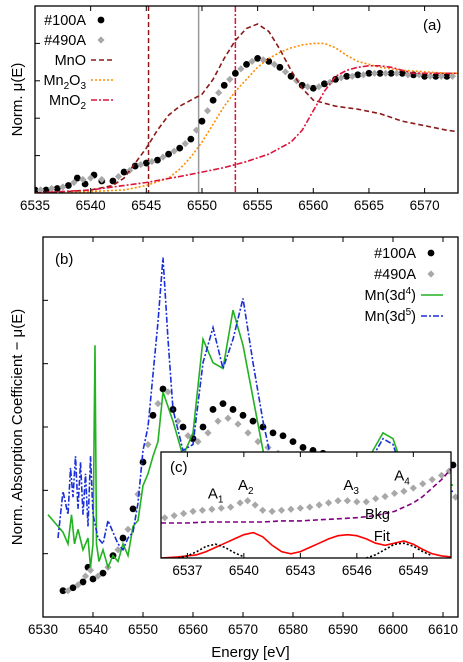 The image size is (463, 662). Describe the element at coordinates (216, 496) in the screenshot. I see `peak-annotation: A1` at that location.